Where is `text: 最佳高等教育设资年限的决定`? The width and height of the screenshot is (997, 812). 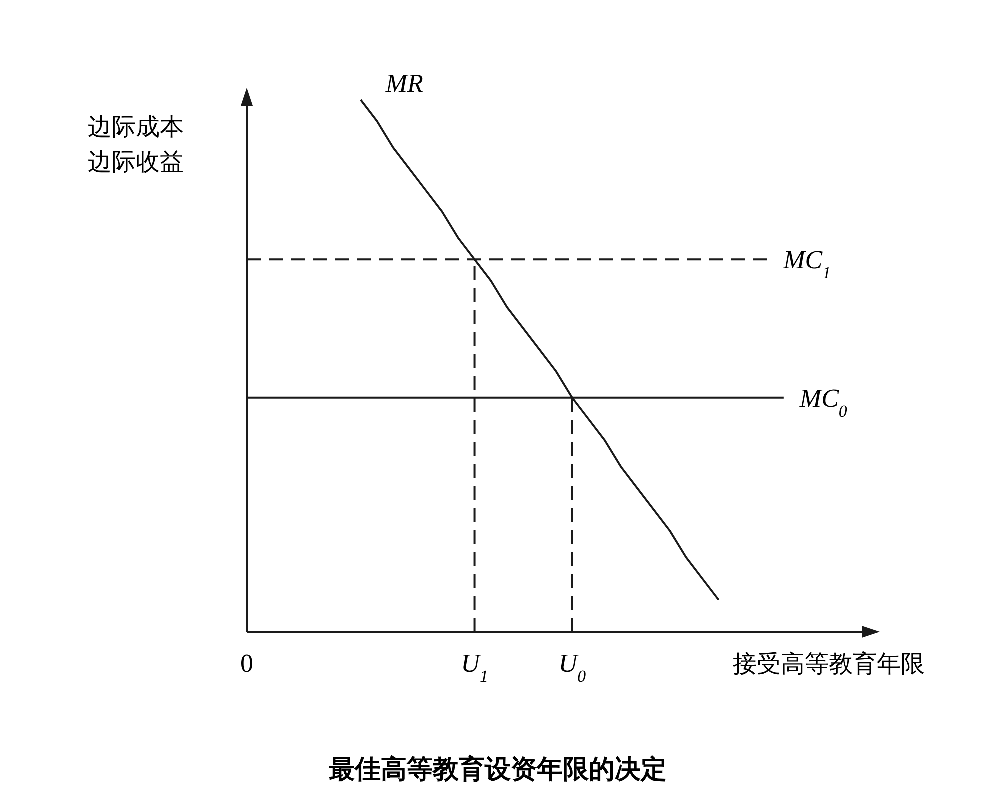 text: 最佳高等教育设资年限的决定 is located at coordinates (497, 769).